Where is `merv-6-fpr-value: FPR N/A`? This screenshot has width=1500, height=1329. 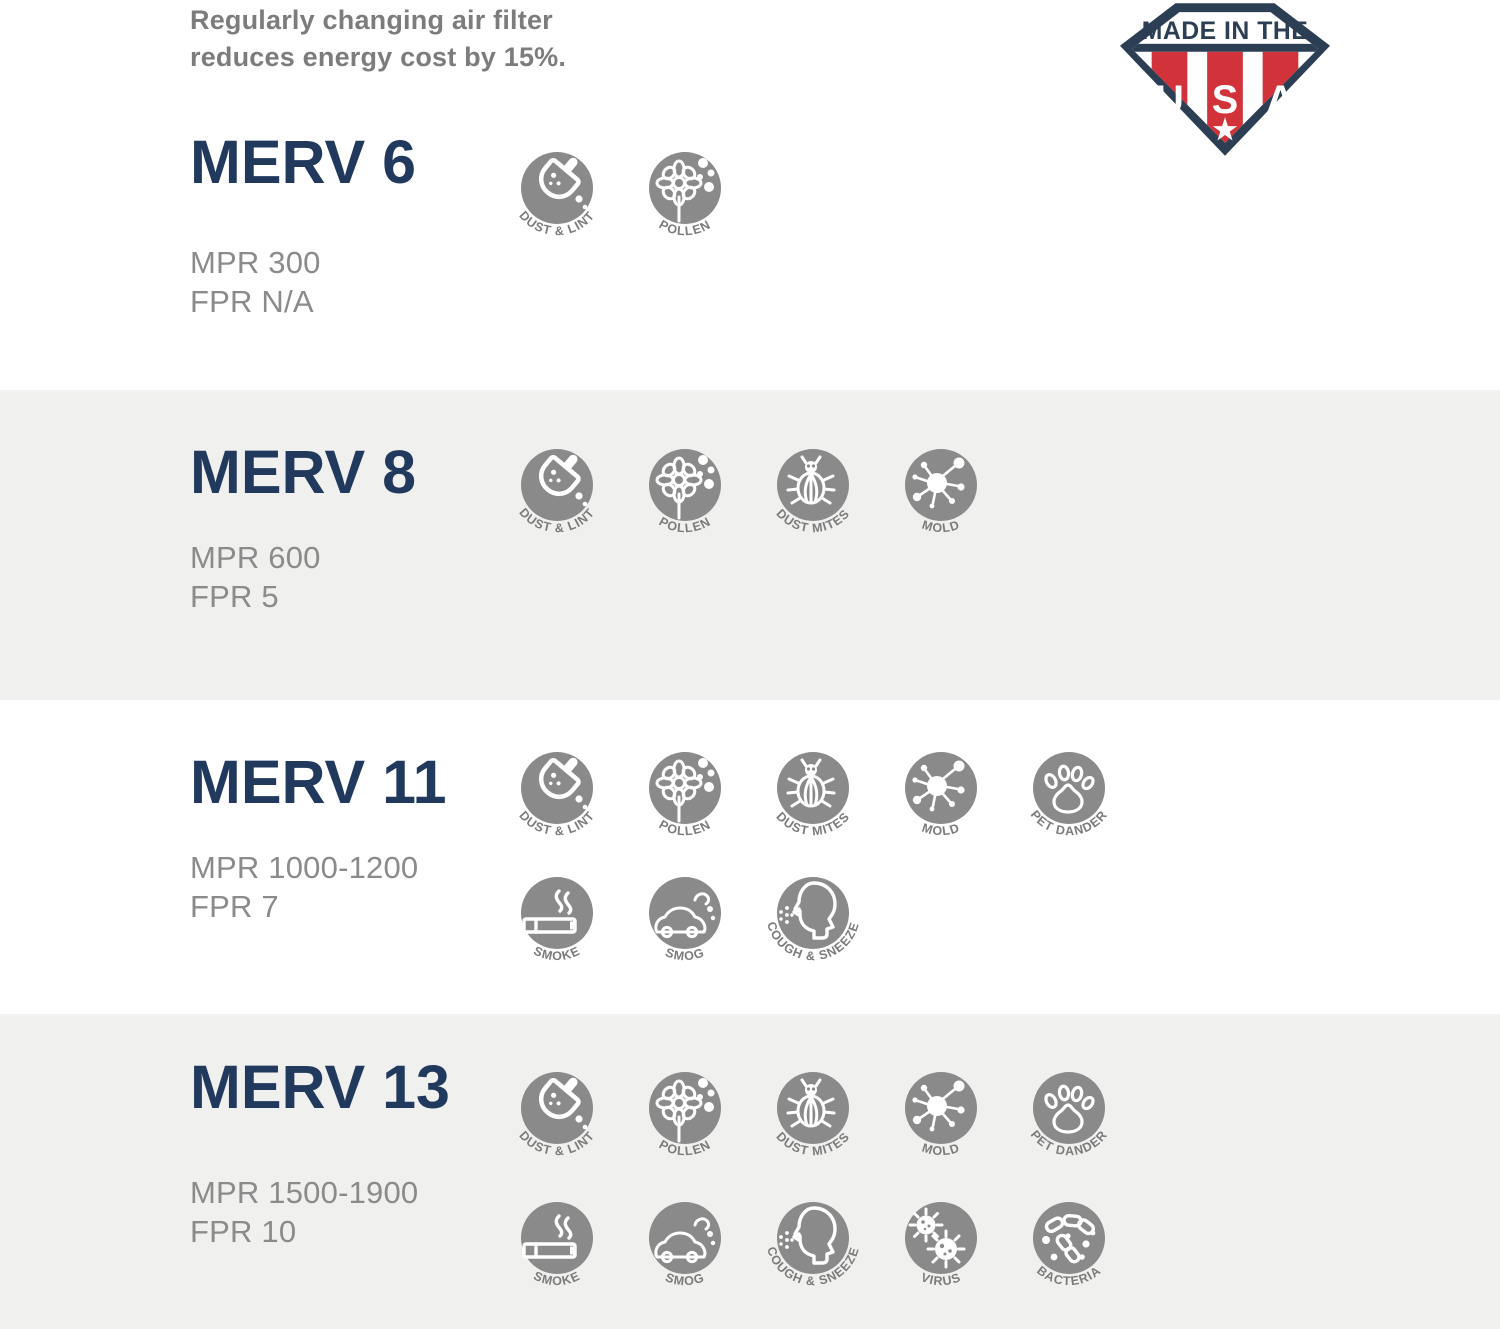
merv-6-fpr-value: FPR N/A is located at coordinates (252, 301).